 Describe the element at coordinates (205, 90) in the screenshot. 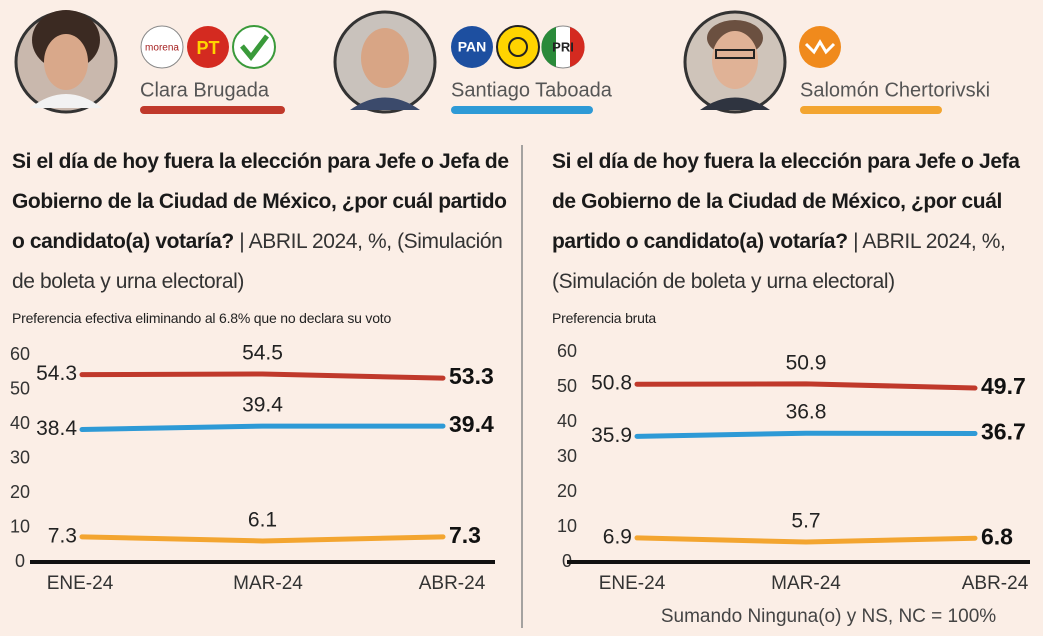

I see `legend-label: Clara Brugada` at that location.